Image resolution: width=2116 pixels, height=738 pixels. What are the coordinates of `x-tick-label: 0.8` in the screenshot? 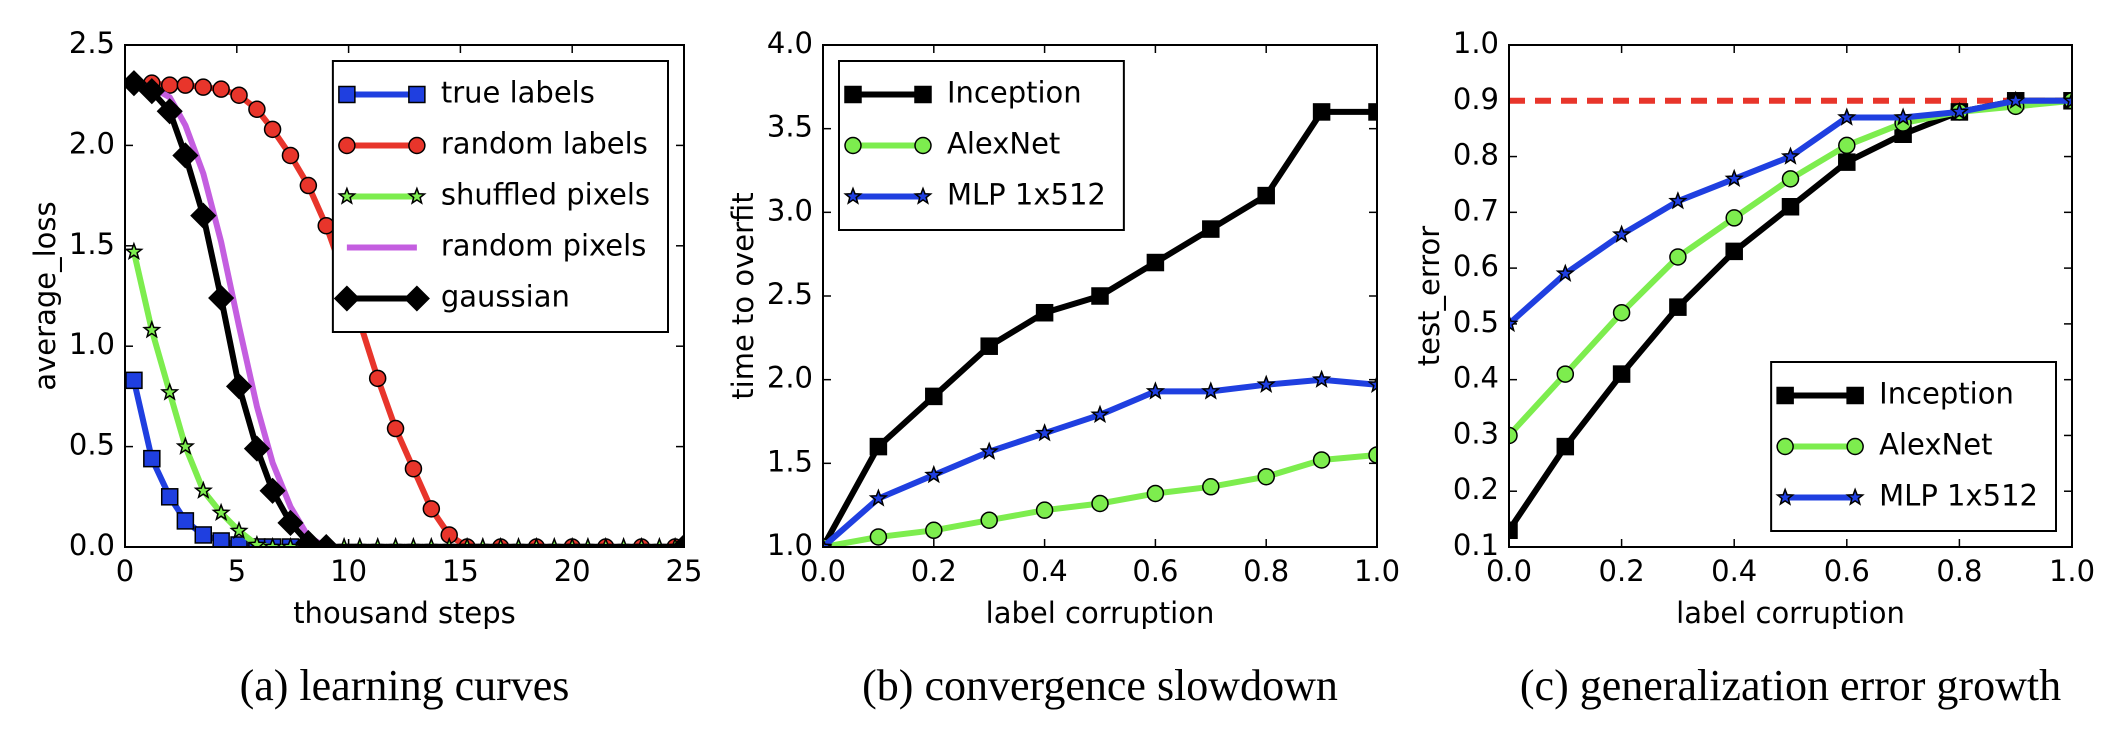 It's located at (1959, 571).